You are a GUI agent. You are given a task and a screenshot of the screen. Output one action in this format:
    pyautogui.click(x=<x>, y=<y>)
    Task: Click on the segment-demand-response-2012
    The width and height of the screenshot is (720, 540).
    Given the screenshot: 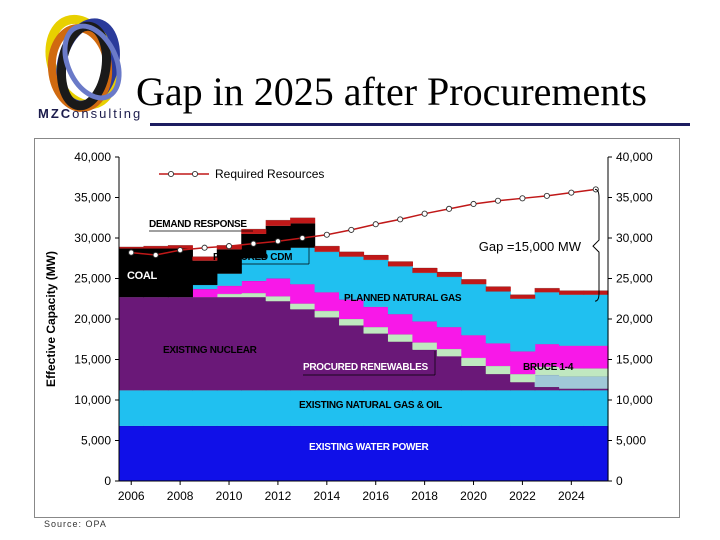 What is the action you would take?
    pyautogui.click(x=278, y=223)
    